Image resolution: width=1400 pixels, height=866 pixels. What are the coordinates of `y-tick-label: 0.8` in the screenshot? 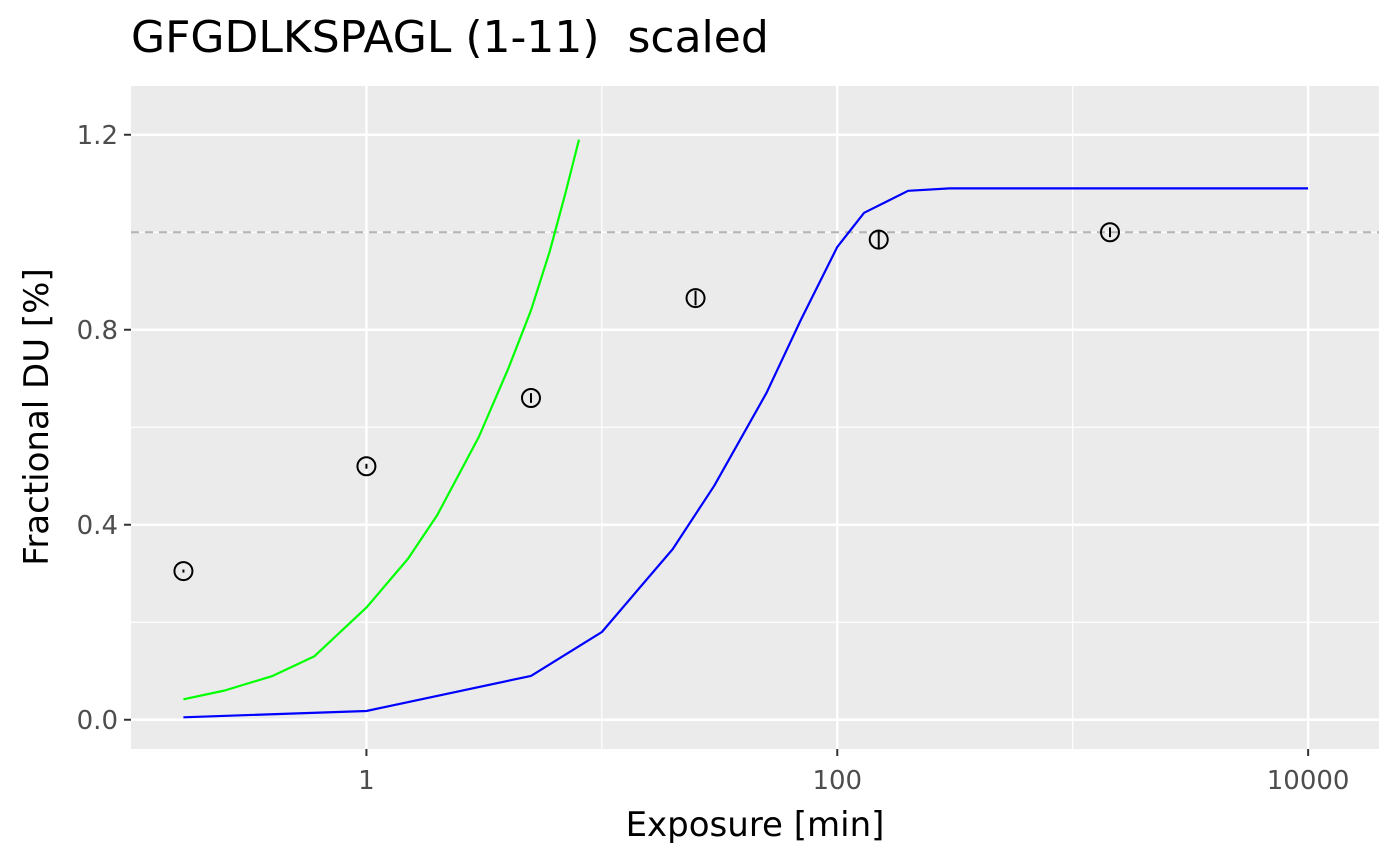 It's located at (97, 331).